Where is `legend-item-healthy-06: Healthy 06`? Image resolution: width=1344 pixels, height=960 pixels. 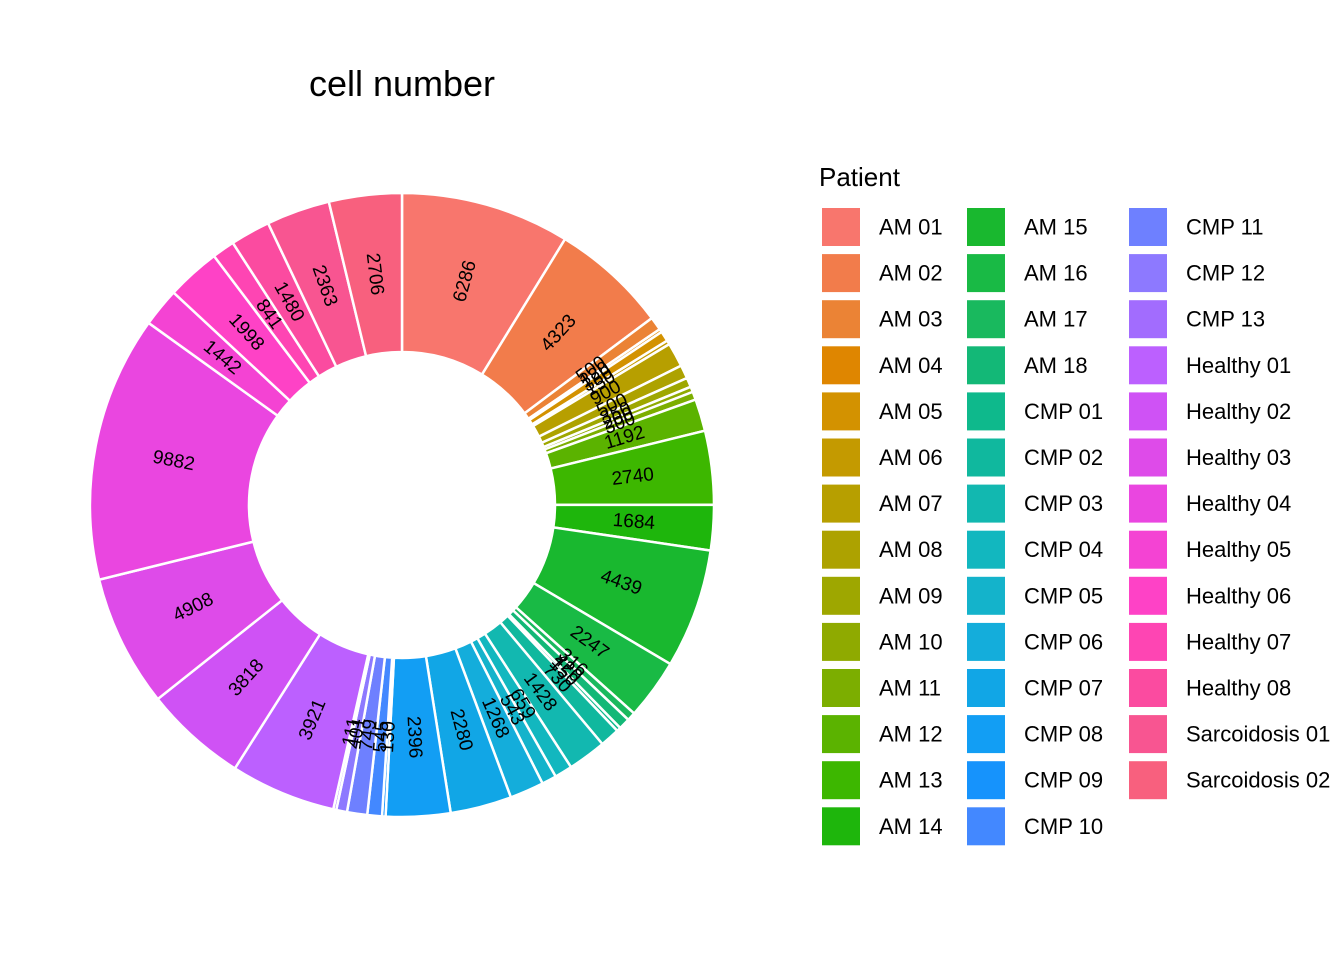 legend-item-healthy-06: Healthy 06 is located at coordinates (1210, 595).